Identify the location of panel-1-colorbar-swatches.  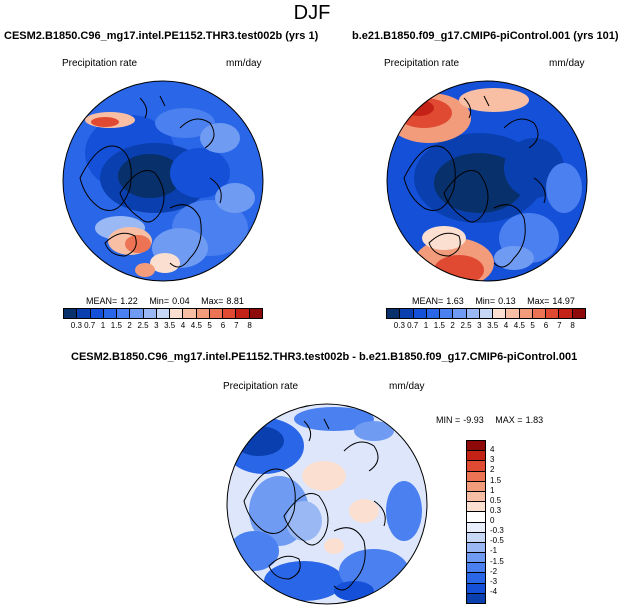
(163, 313).